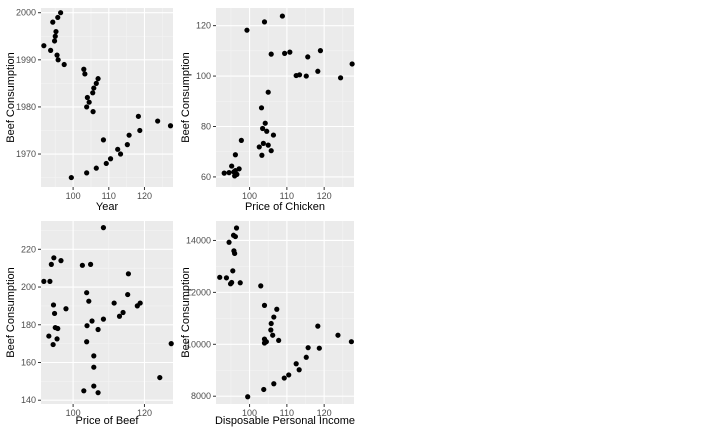 The image size is (720, 432). What do you see at coordinates (26, 60) in the screenshot?
I see `y-tick-label: 1990` at bounding box center [26, 60].